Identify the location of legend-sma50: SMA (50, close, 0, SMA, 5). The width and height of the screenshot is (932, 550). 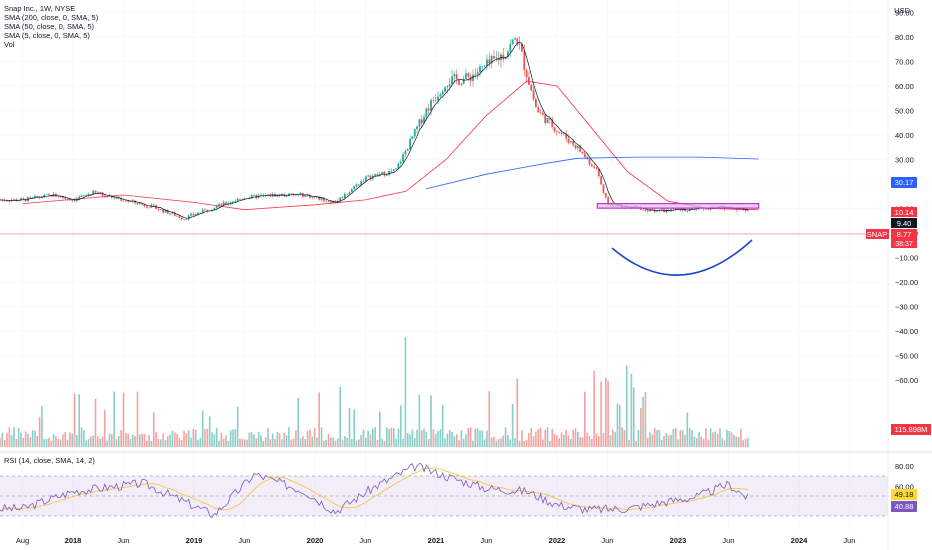
(49, 26).